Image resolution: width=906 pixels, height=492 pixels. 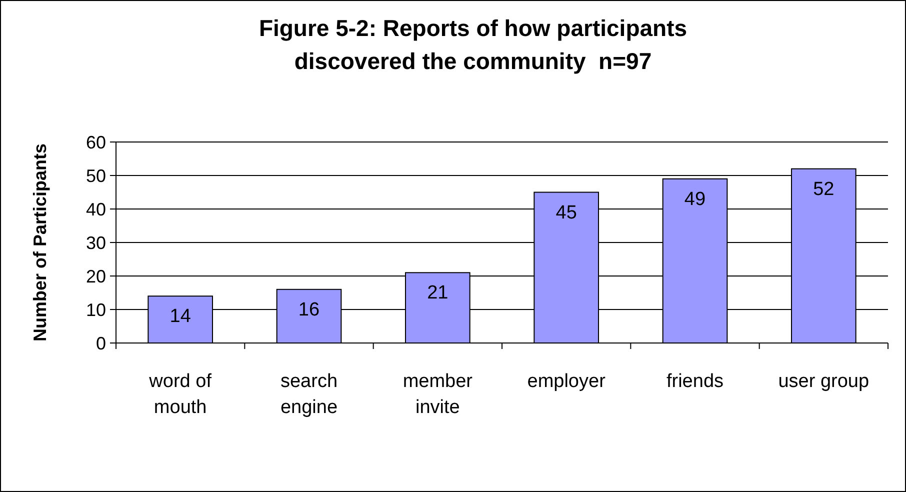 What do you see at coordinates (96, 310) in the screenshot?
I see `y-tick-label: 10` at bounding box center [96, 310].